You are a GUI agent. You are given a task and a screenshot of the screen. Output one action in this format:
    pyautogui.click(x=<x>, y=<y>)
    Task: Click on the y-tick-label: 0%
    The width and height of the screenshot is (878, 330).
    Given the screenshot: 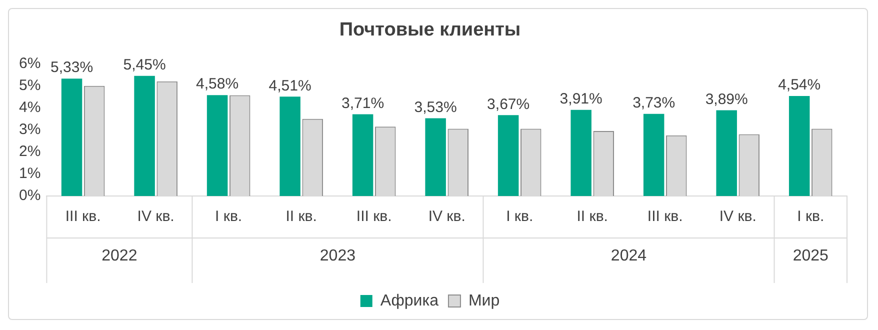 What is the action you would take?
    pyautogui.click(x=29, y=195)
    